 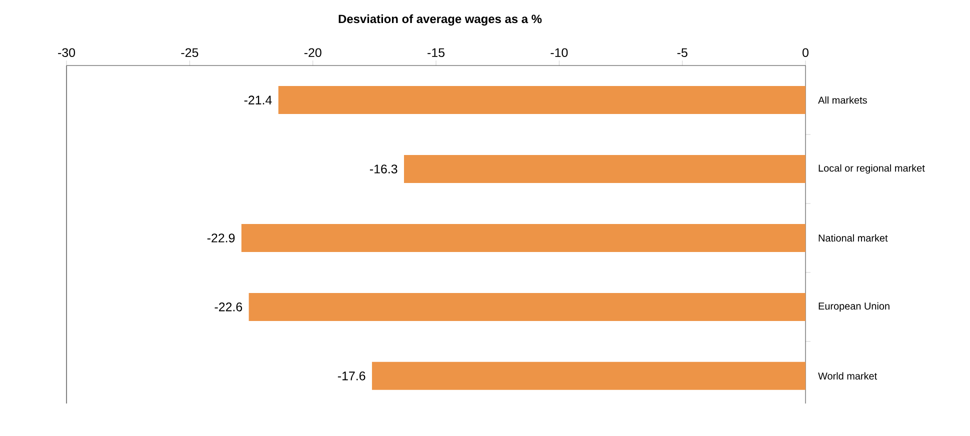 What do you see at coordinates (559, 53) in the screenshot?
I see `x-tick-label: -10` at bounding box center [559, 53].